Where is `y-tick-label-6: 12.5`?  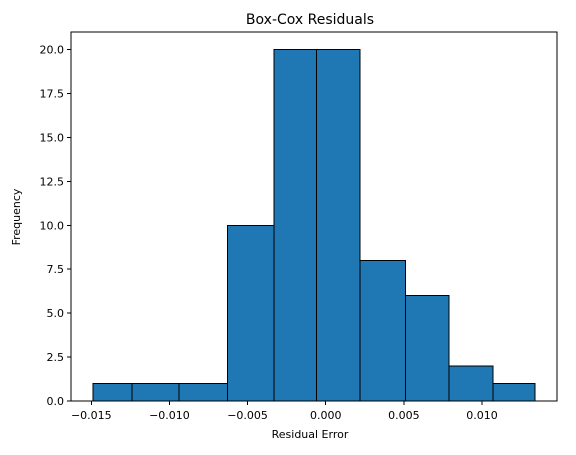
y-tick-label-6: 12.5 is located at coordinates (52, 181).